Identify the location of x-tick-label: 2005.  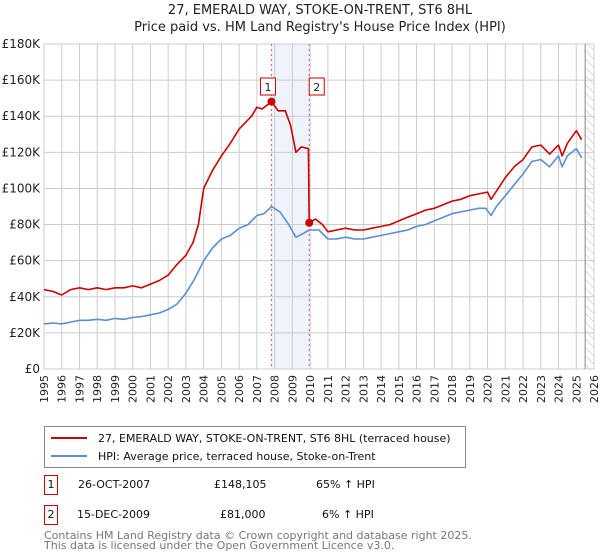
(221, 389).